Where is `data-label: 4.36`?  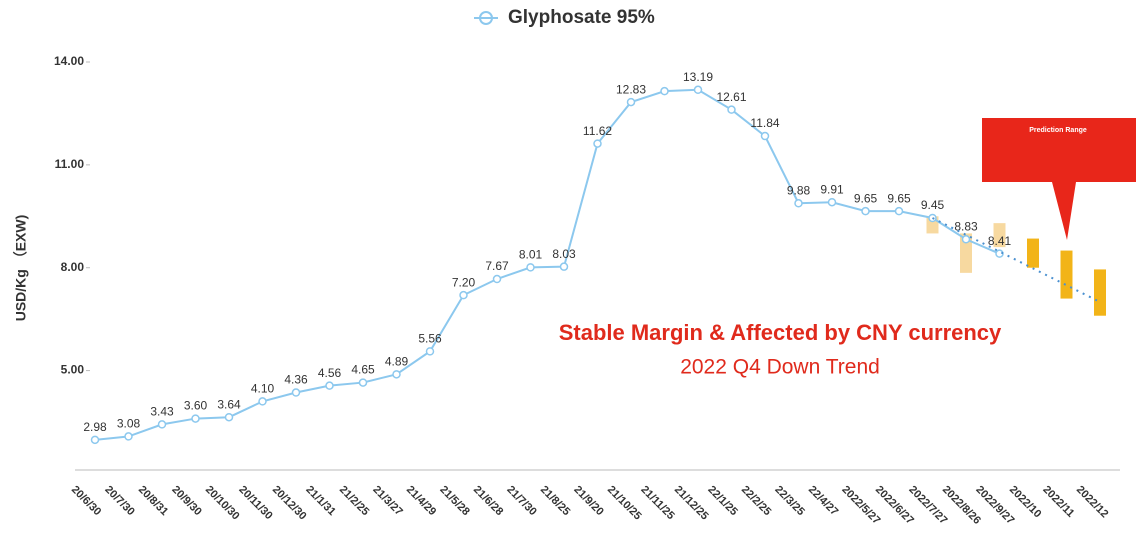
data-label: 4.36 is located at coordinates (296, 380).